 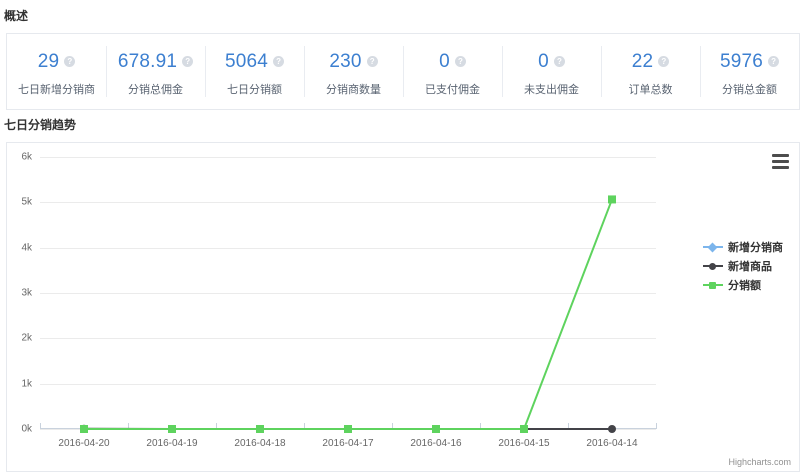 What do you see at coordinates (254, 89) in the screenshot?
I see `stat-label: 七日分销额` at bounding box center [254, 89].